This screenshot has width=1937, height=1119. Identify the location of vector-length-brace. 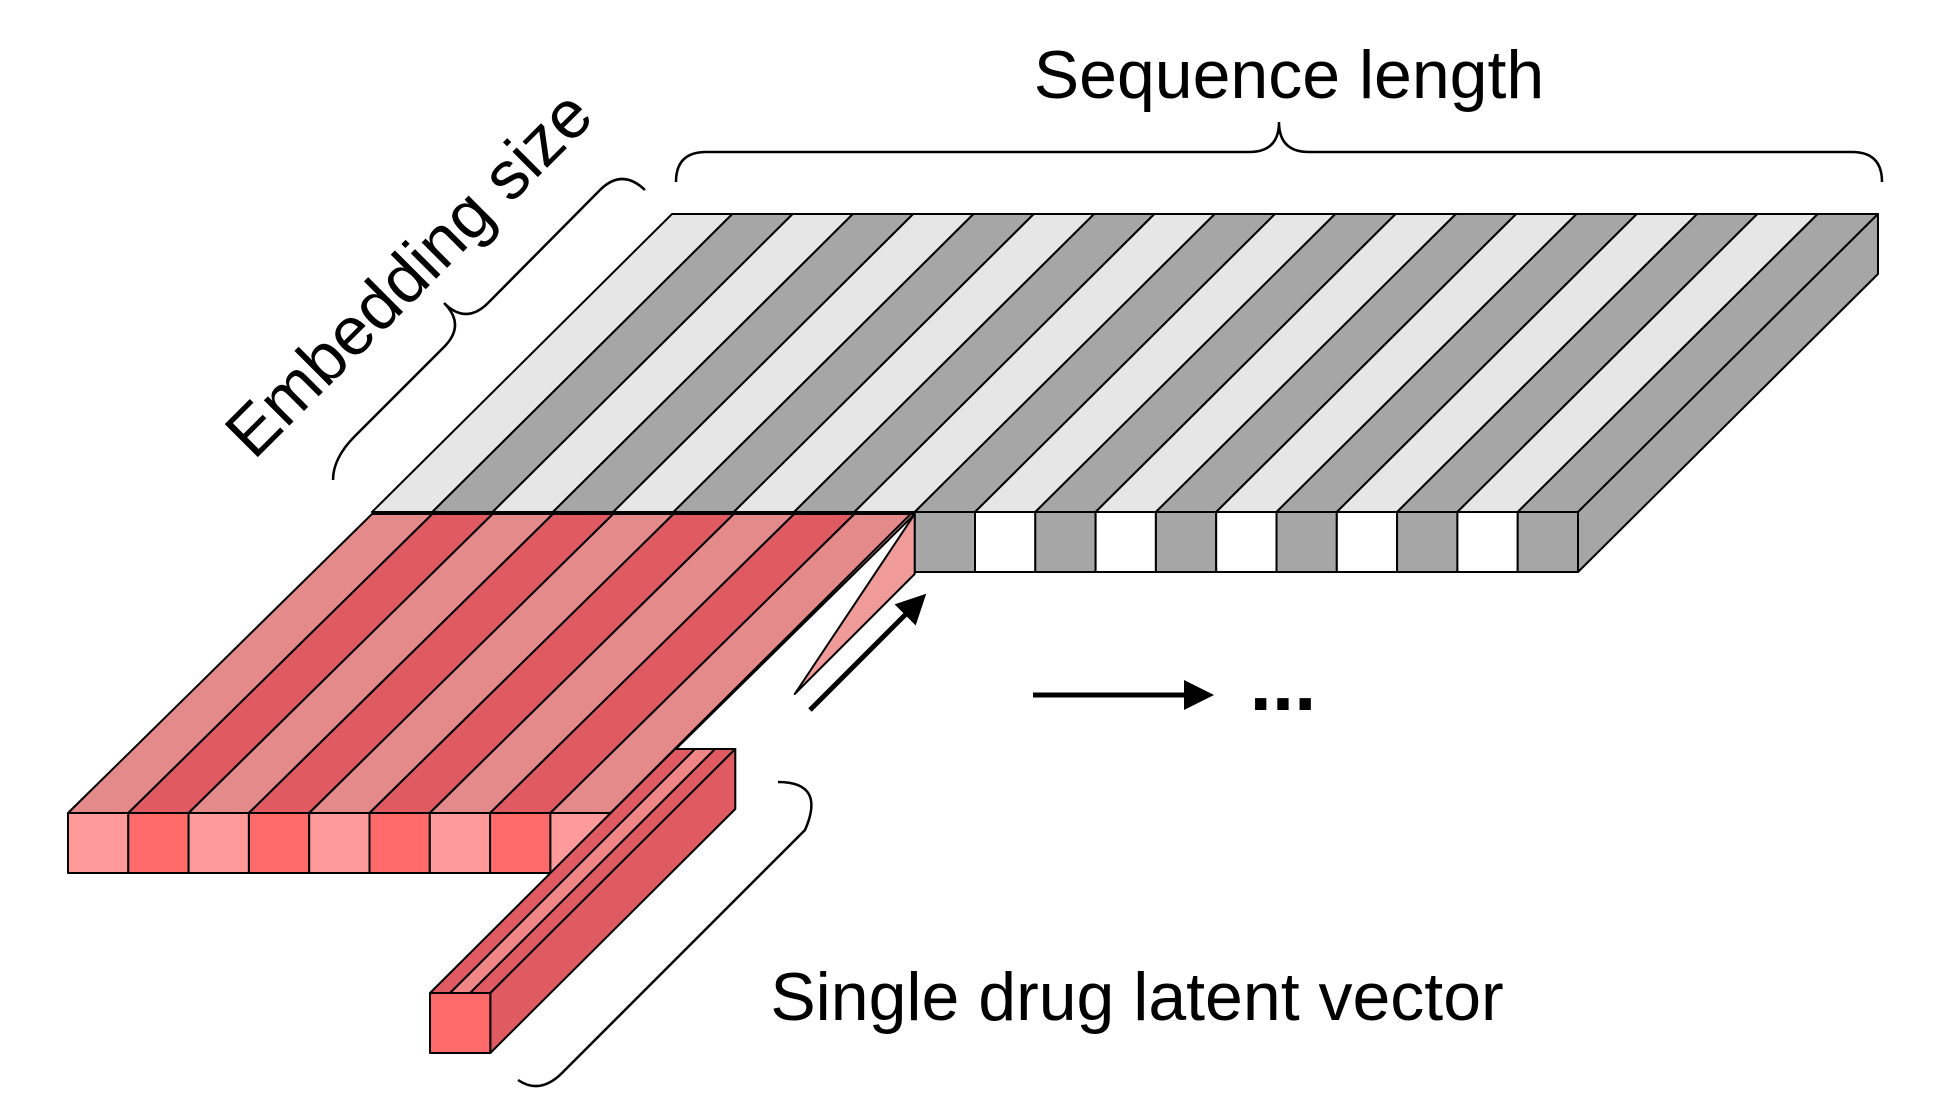
(665, 934).